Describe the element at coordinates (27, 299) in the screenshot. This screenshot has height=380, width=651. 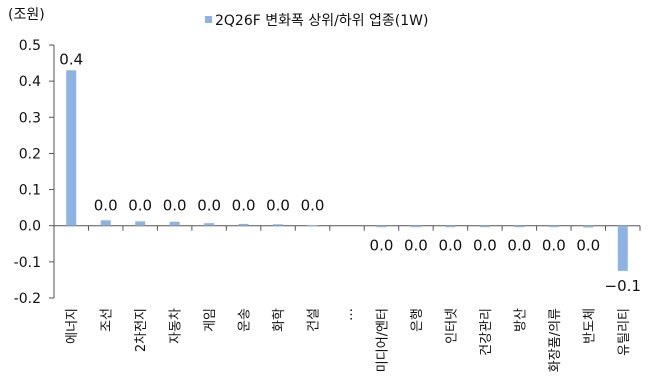
I see `y-tick-label: -0.2` at that location.